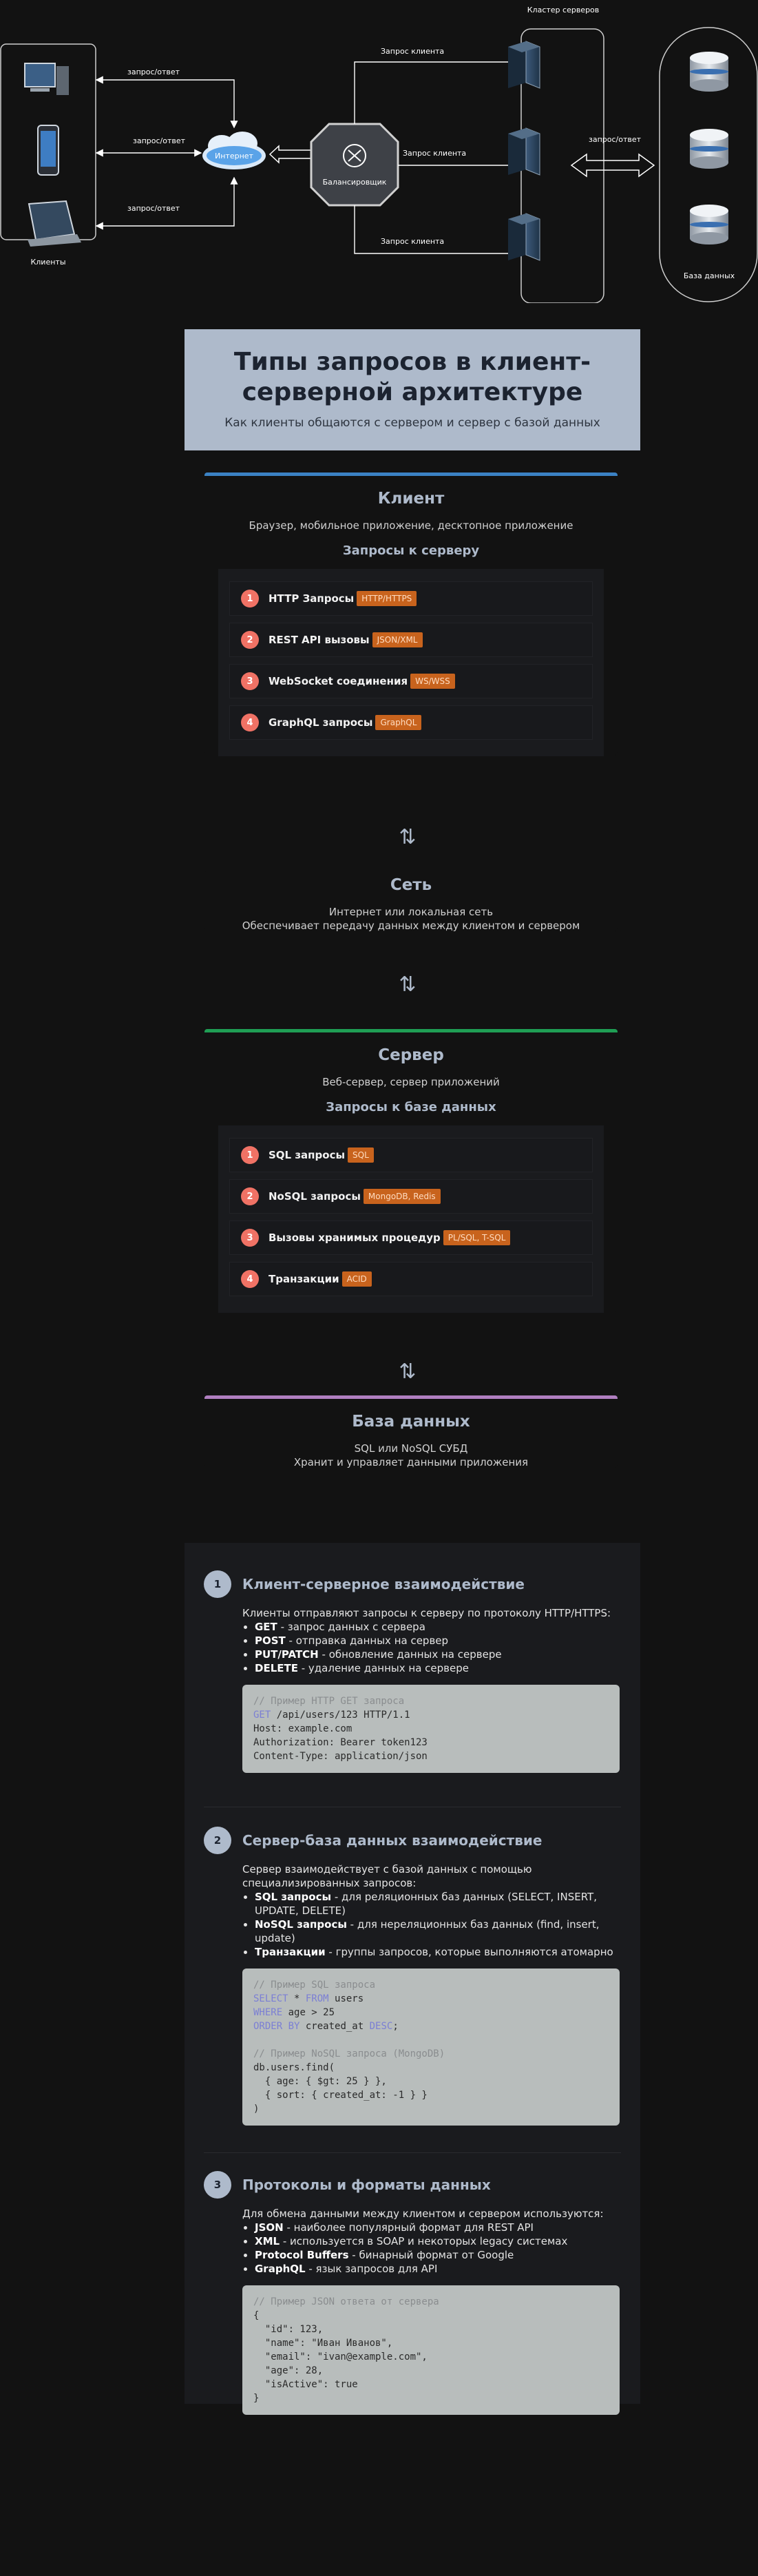 The image size is (758, 2576). What do you see at coordinates (387, 598) in the screenshot?
I see `item-tag: HTTP/HTTPS` at bounding box center [387, 598].